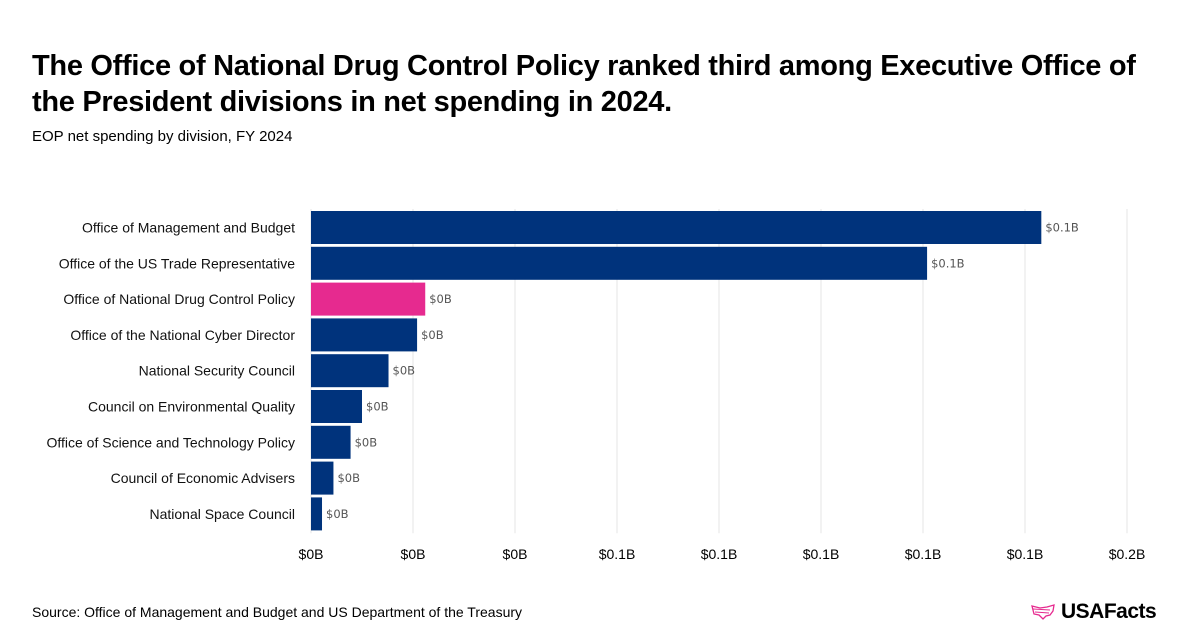 This screenshot has height=628, width=1200. I want to click on category-label: Office of Science and Technology Policy, so click(170, 442).